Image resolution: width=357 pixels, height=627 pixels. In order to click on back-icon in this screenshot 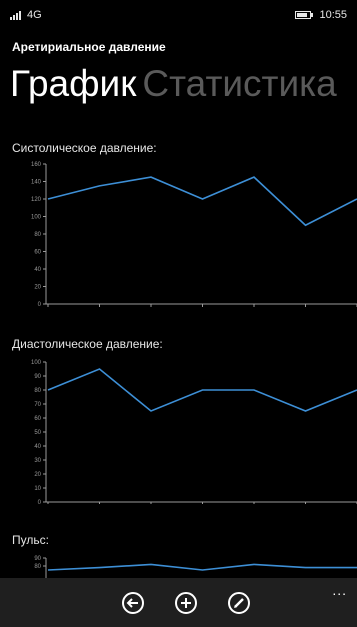, I will do `click(132, 603)`.